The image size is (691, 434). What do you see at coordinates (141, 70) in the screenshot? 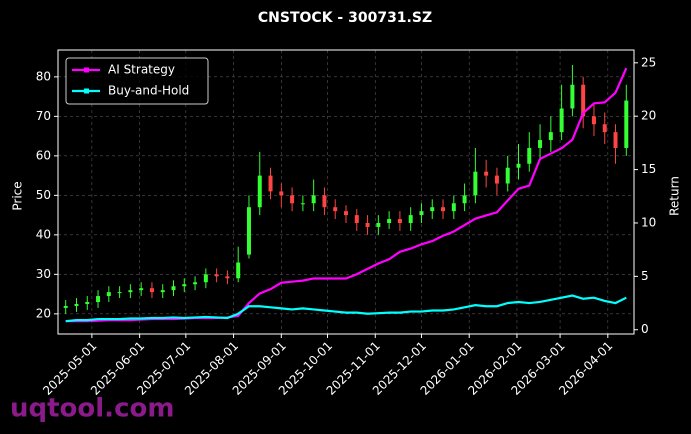
I see `legend-label: AI Strategy` at bounding box center [141, 70].